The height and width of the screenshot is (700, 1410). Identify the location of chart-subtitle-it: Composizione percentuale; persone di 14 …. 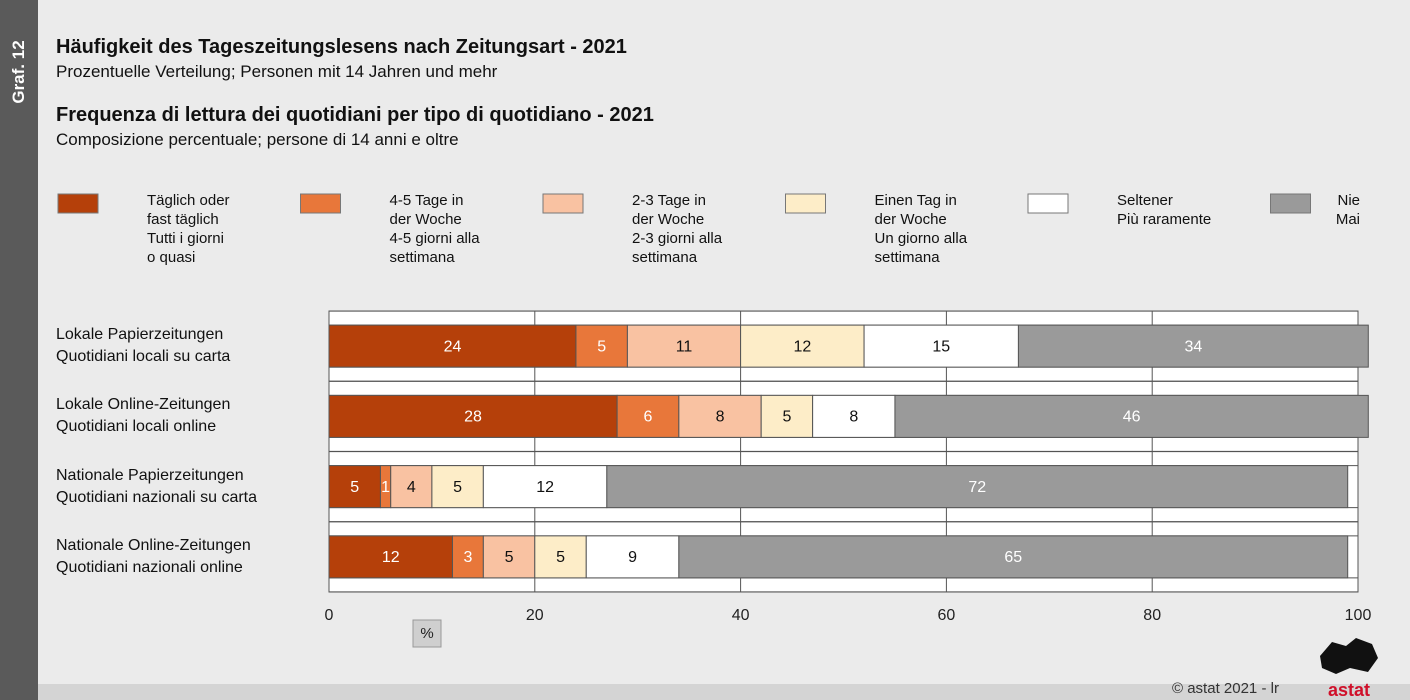
(257, 139).